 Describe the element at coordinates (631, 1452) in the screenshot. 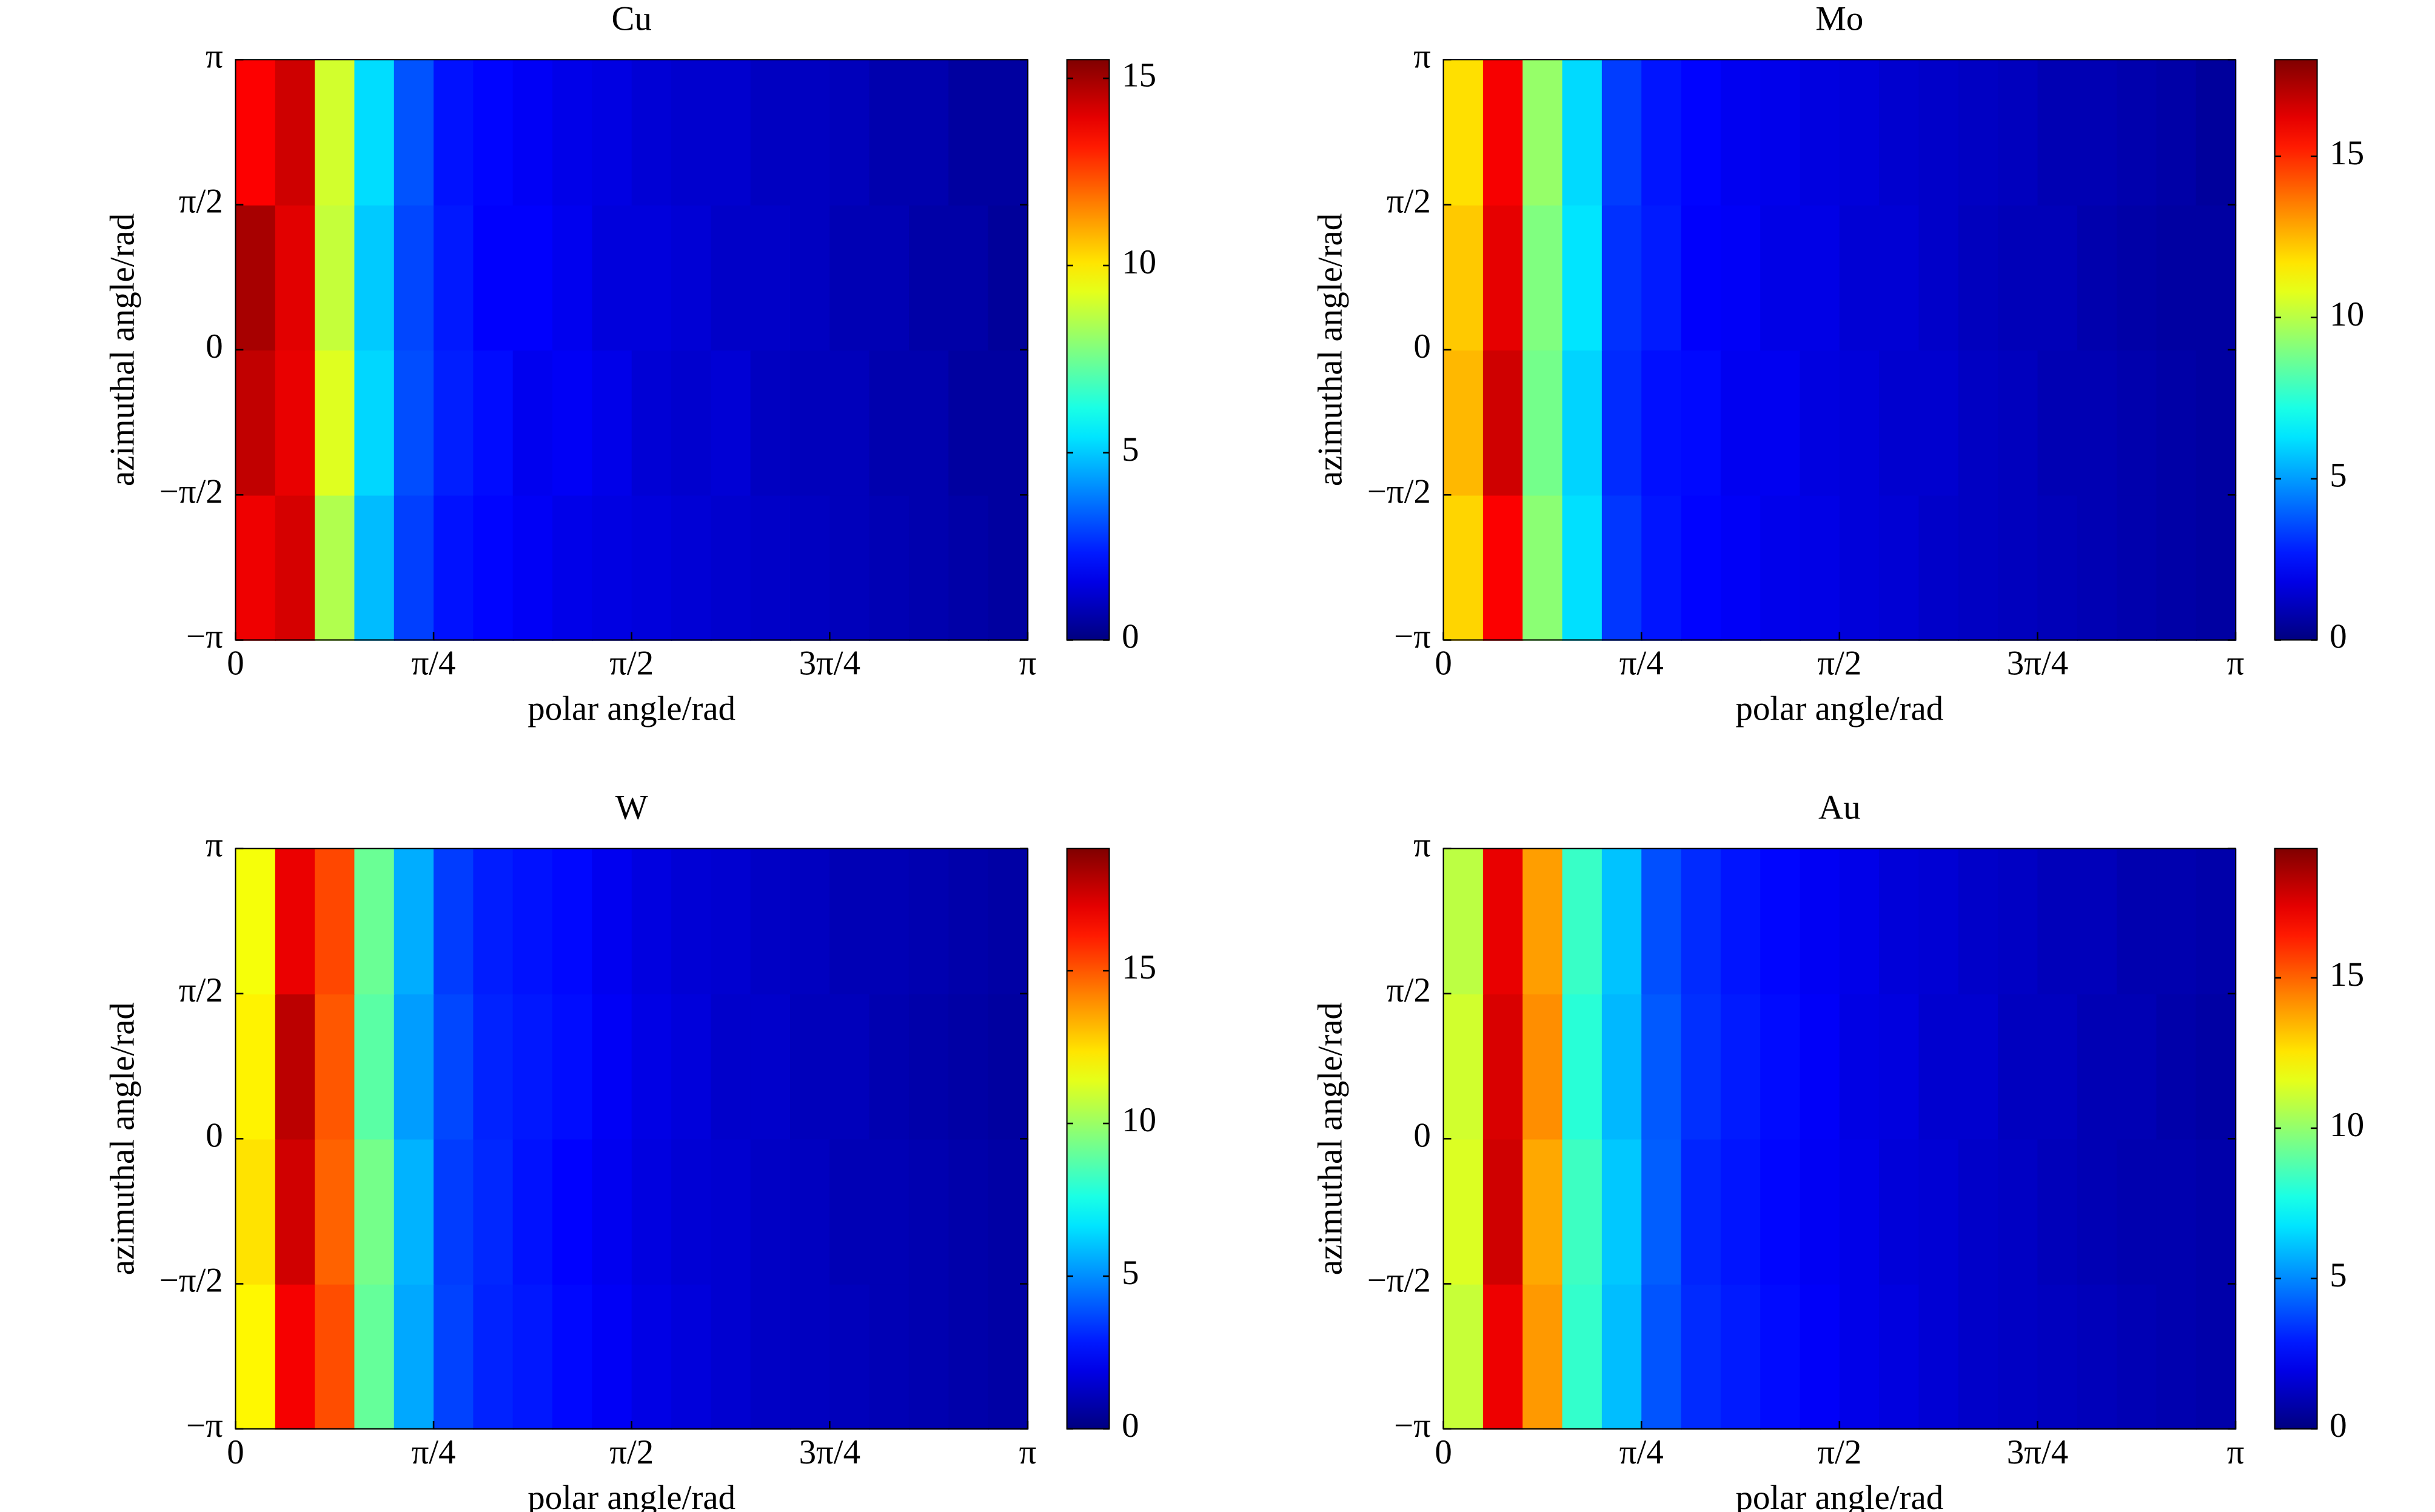

I see `x-tick-label: π/2` at that location.